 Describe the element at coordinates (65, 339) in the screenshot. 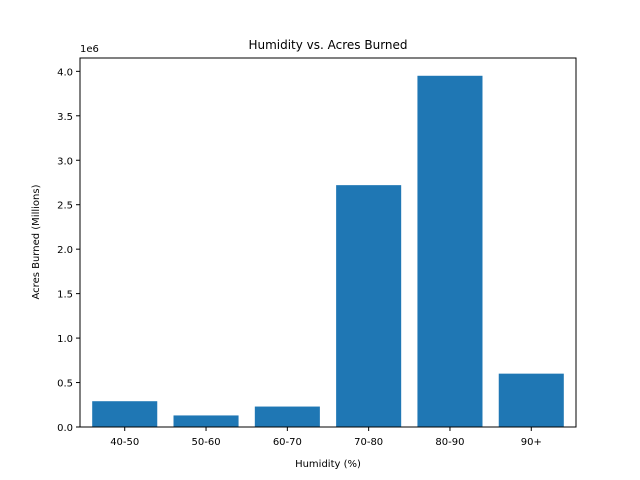

I see `y-tick-label: 1.0` at that location.